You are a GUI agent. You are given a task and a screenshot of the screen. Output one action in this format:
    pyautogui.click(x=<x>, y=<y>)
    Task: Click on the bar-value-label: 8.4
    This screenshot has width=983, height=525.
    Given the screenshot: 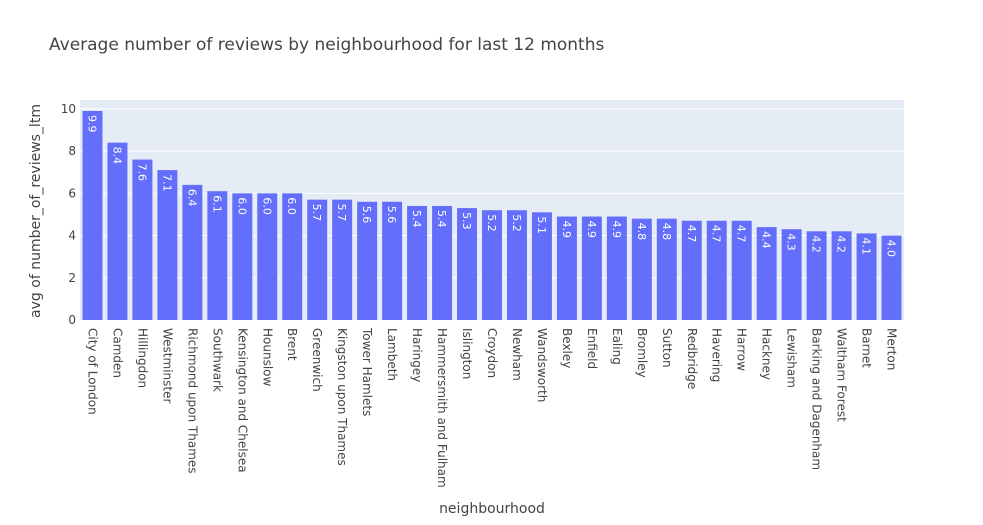 What is the action you would take?
    pyautogui.click(x=116, y=156)
    